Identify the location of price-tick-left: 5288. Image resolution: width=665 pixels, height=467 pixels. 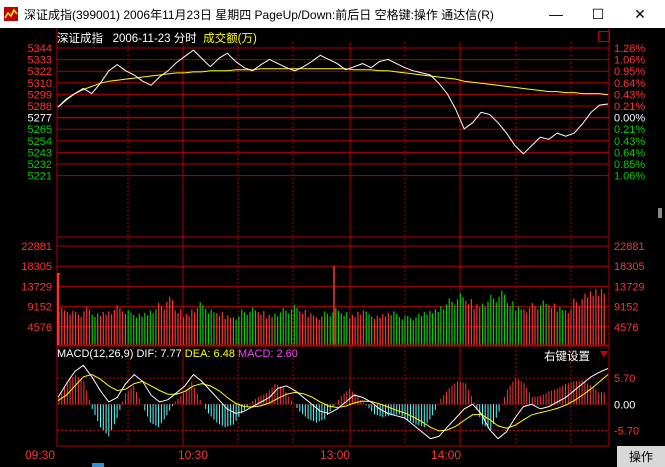
(40, 107).